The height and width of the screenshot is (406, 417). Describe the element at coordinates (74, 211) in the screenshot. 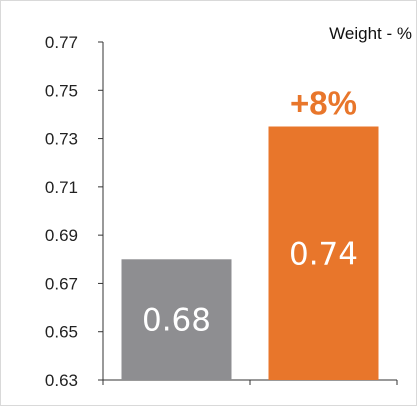

I see `y-axis: 0.63 0.65 0.67 0.69 0.71 0.73 0.75 0.77` at that location.